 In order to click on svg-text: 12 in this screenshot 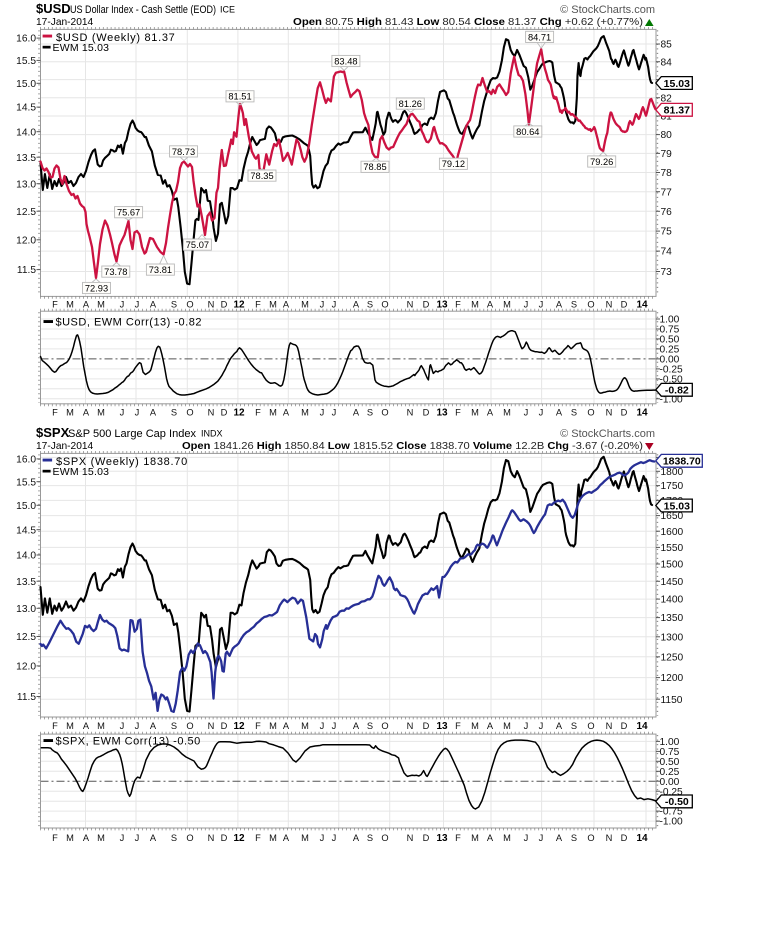, I will do `click(239, 305)`.